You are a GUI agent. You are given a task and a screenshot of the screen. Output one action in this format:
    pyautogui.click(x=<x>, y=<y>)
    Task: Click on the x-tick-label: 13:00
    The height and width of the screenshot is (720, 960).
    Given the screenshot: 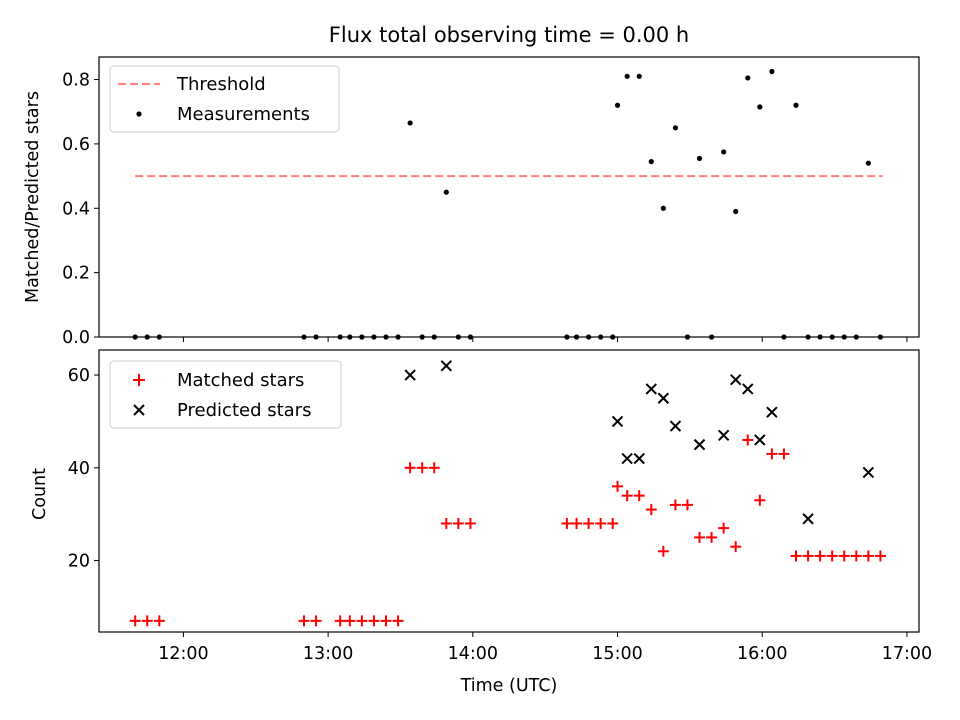 What is the action you would take?
    pyautogui.click(x=328, y=654)
    